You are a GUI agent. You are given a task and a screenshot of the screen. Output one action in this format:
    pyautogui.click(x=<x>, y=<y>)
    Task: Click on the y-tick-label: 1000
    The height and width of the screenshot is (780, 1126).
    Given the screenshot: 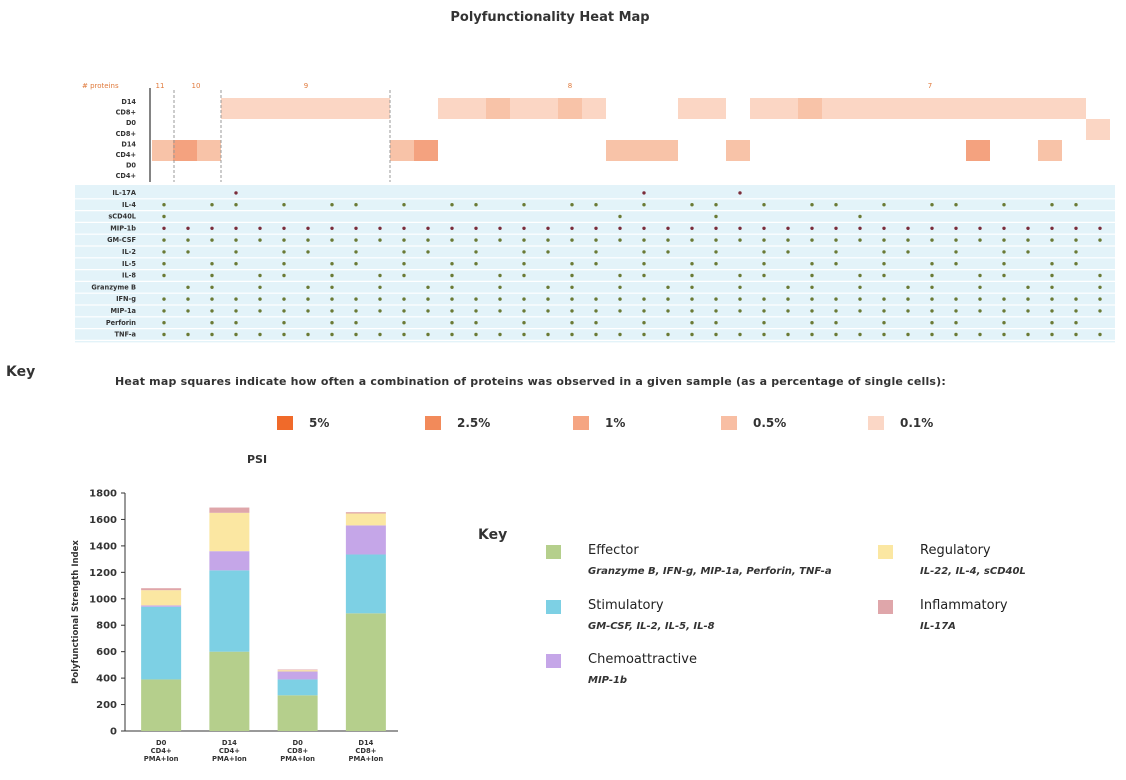 What is the action you would take?
    pyautogui.click(x=103, y=599)
    